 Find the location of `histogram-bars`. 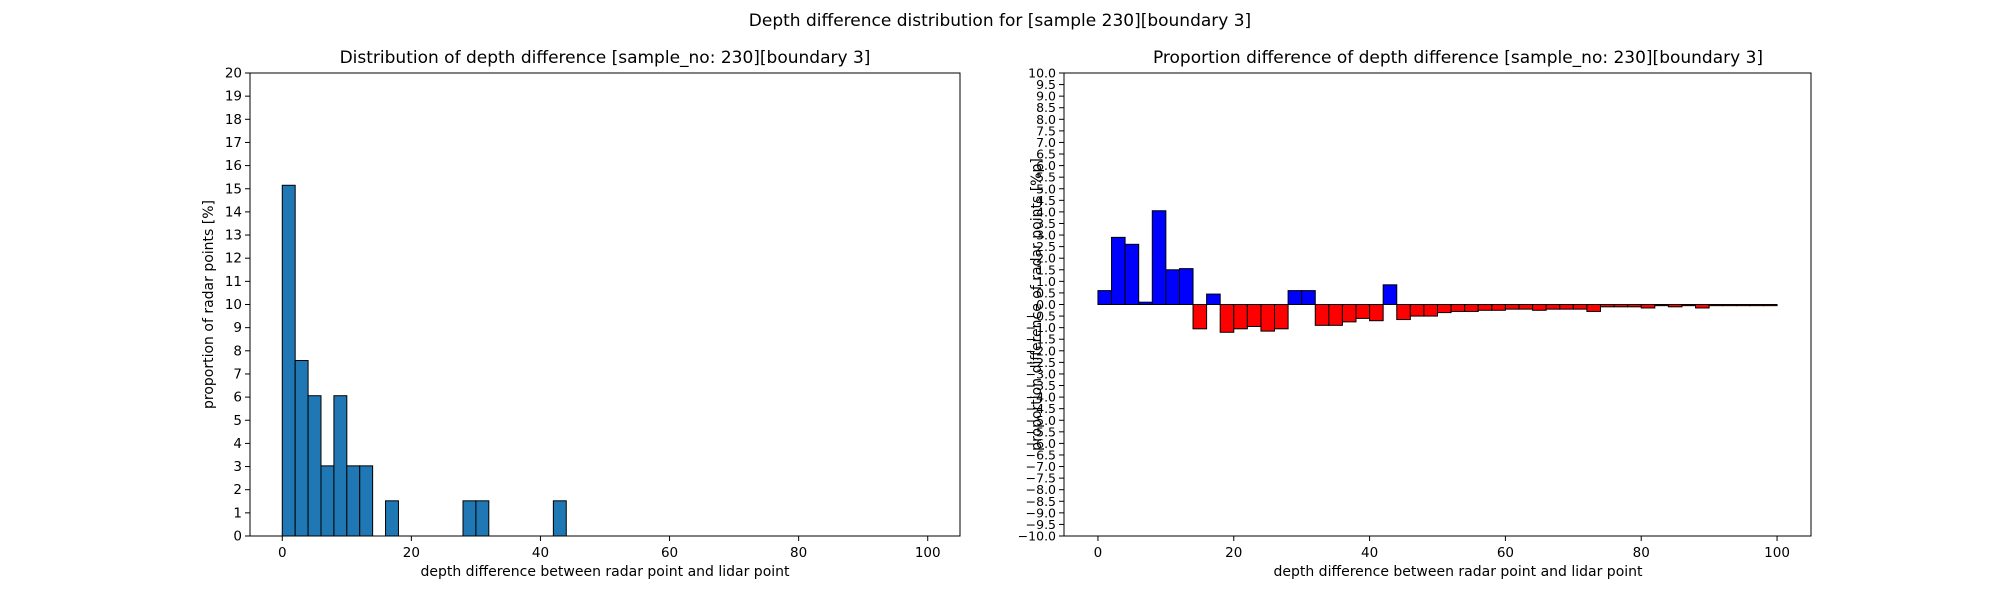

histogram-bars is located at coordinates (424, 360).